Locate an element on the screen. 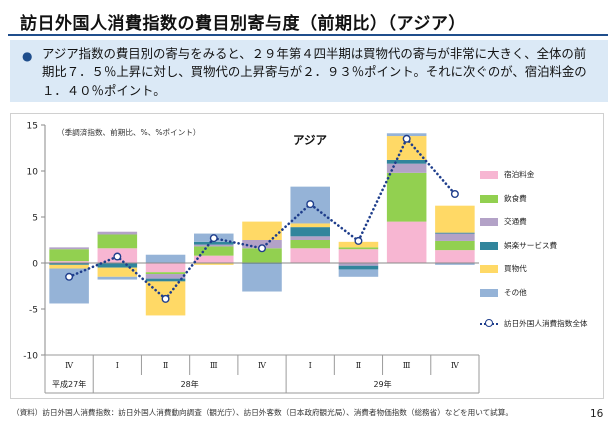 The width and height of the screenshot is (615, 426). page-title: 訪日外国人消費指数の費目別寄与度（前期比）（アジア） is located at coordinates (243, 24).